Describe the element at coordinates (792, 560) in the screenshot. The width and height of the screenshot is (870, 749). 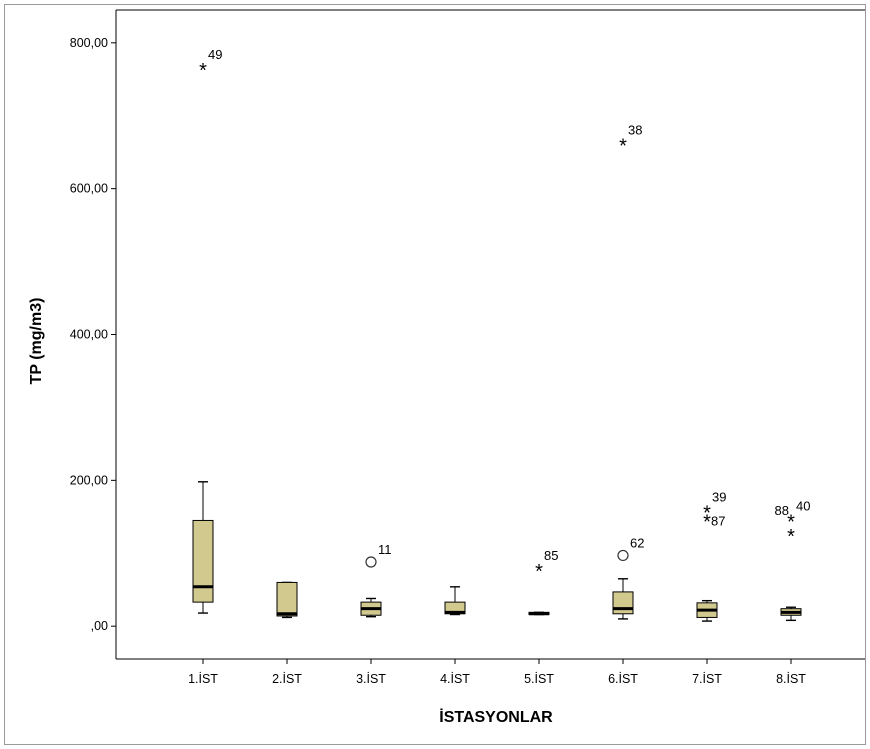
I see `box-8: *40*88` at that location.